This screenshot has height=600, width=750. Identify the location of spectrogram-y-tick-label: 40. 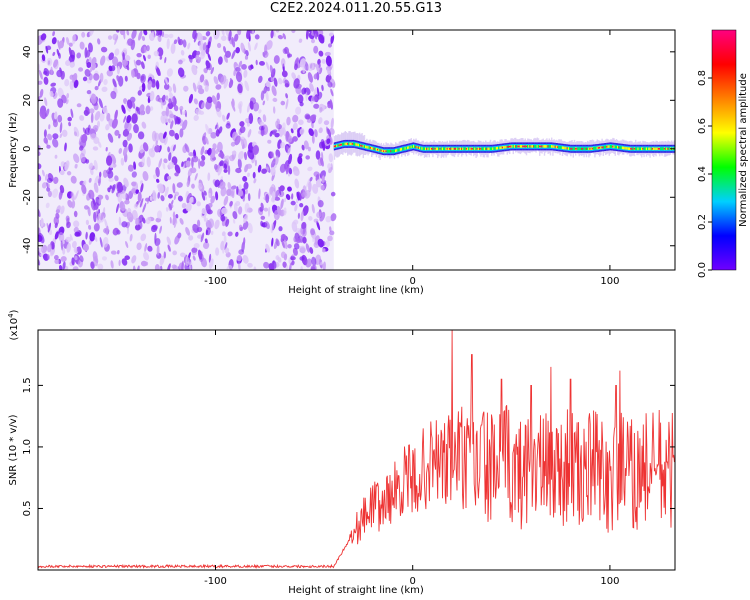
(27, 51).